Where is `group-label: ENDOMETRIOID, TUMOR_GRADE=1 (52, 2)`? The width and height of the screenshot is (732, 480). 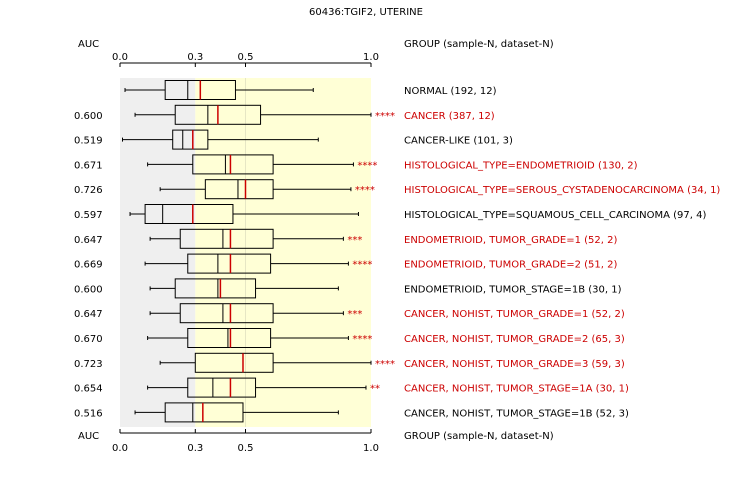
group-label: ENDOMETRIOID, TUMOR_GRADE=1 (52, 2) is located at coordinates (510, 240).